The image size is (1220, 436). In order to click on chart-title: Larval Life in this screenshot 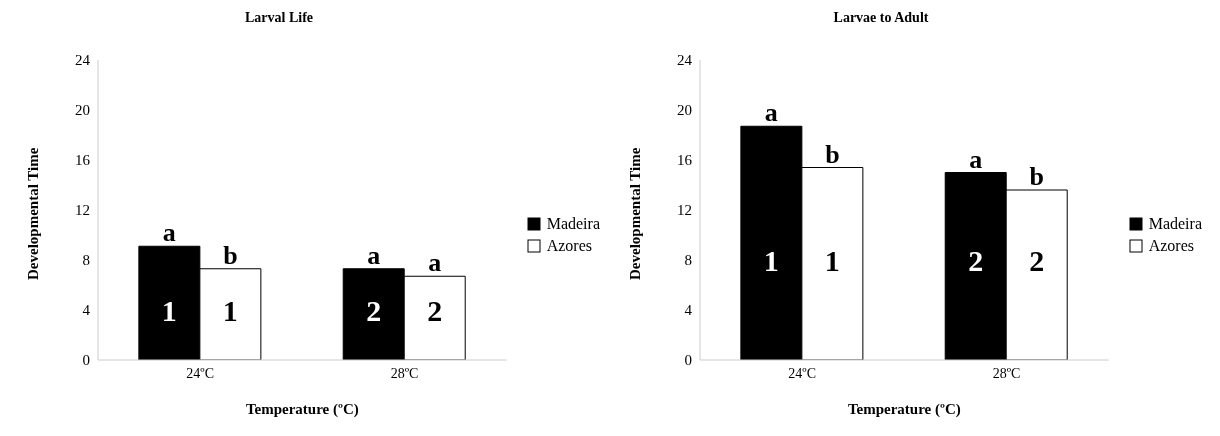, I will do `click(278, 18)`.